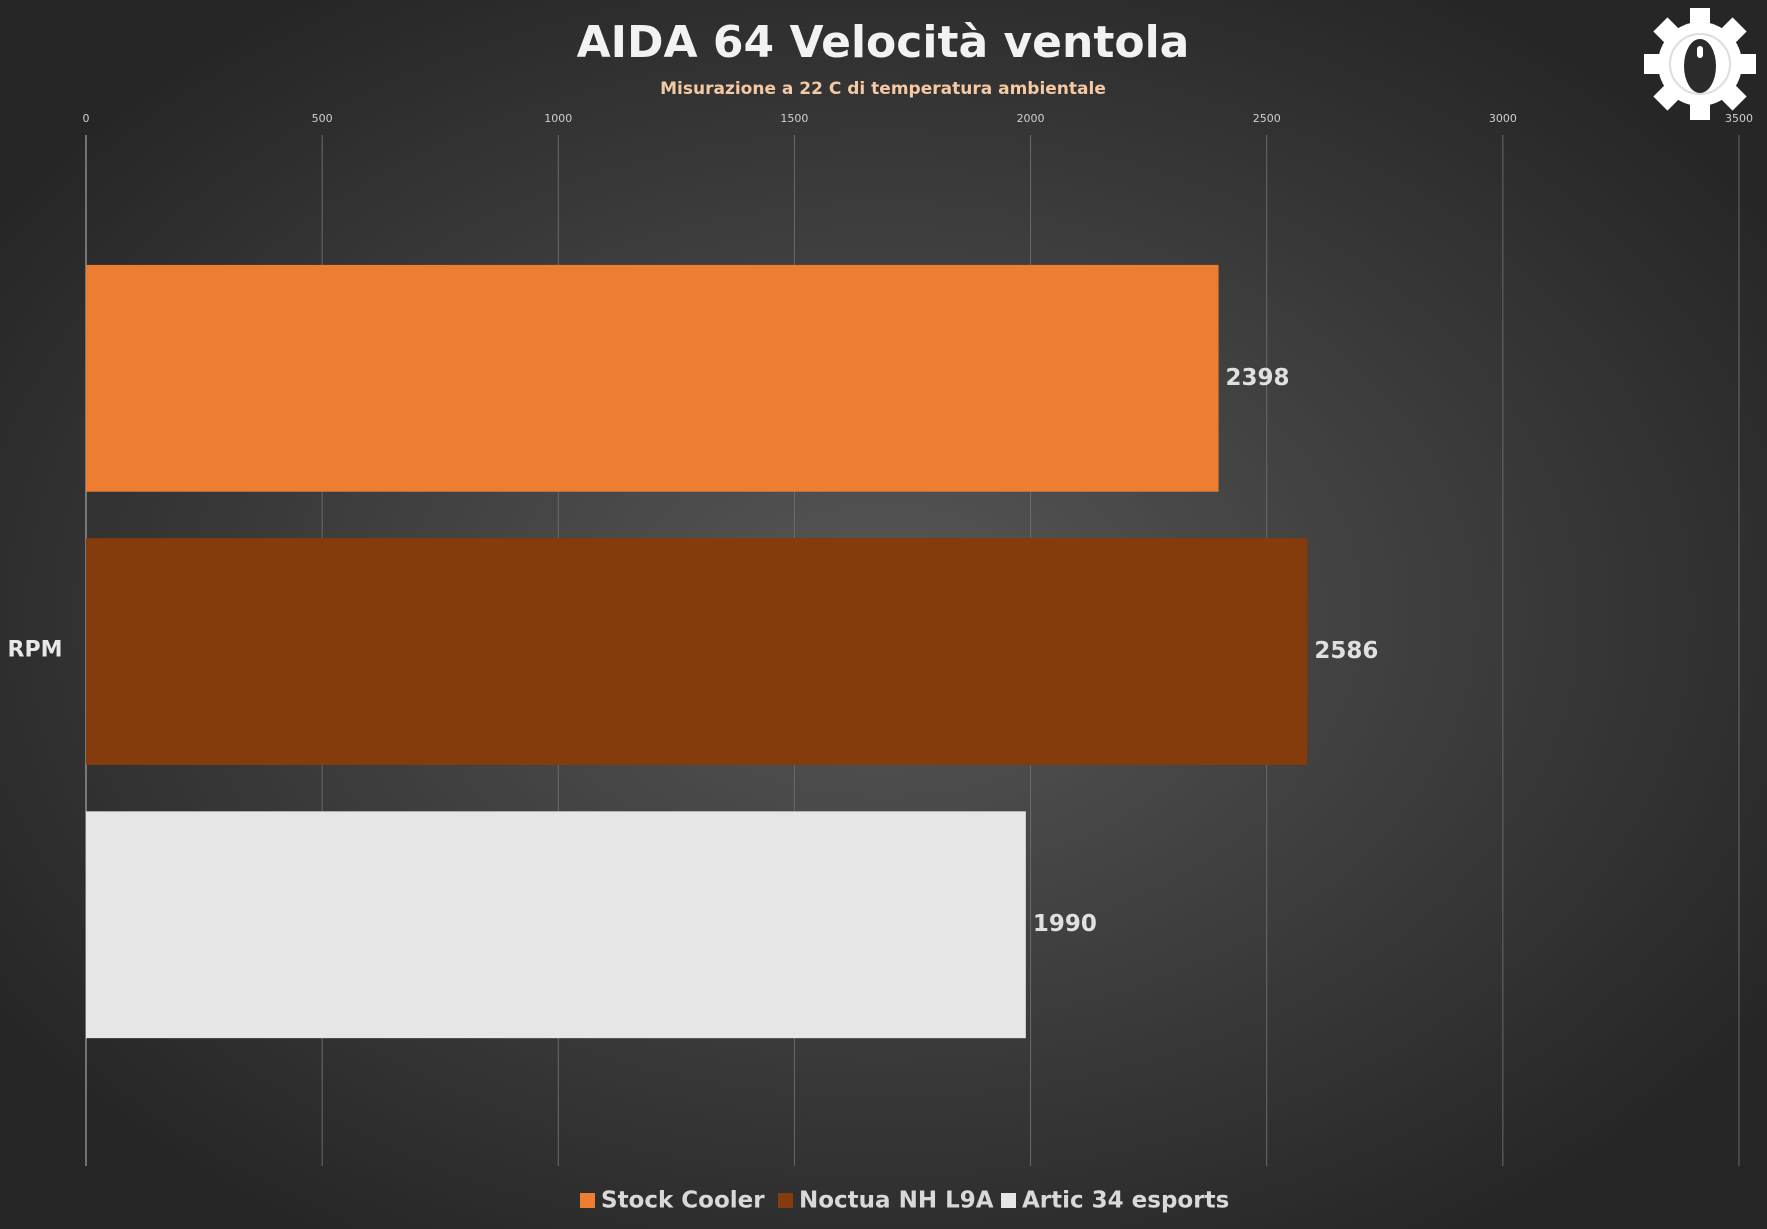 Image resolution: width=1767 pixels, height=1229 pixels. Describe the element at coordinates (1031, 118) in the screenshot. I see `x-tick-label: 2000` at that location.